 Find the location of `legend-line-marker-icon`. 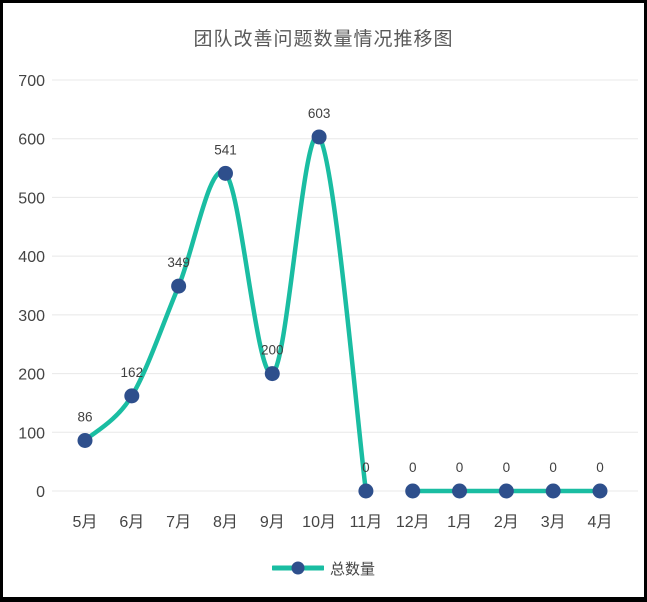

legend-line-marker-icon is located at coordinates (297, 568).